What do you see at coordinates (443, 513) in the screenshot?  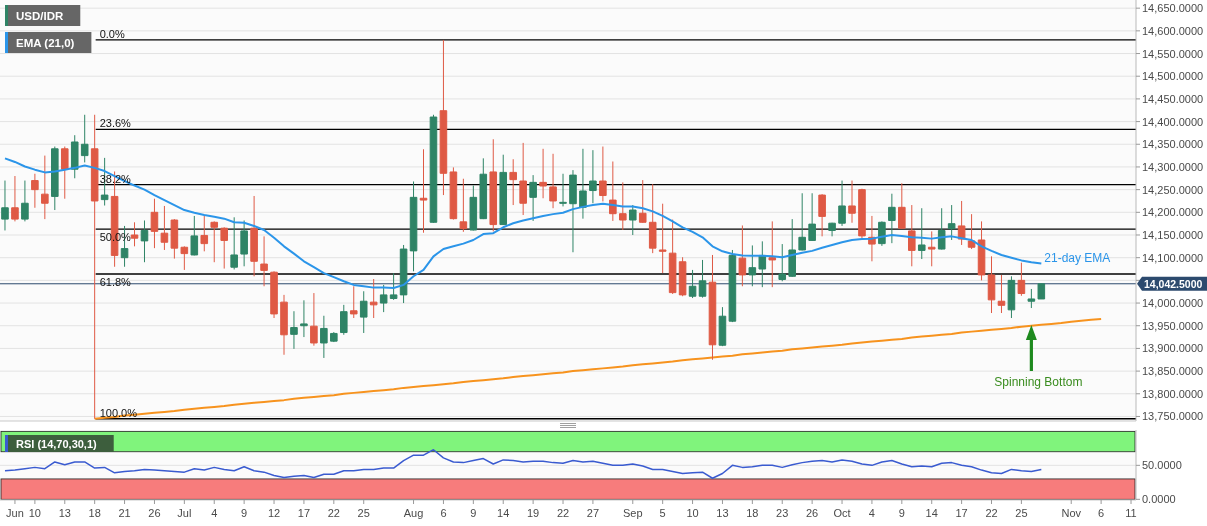 I see `x-tick-label: 6` at bounding box center [443, 513].